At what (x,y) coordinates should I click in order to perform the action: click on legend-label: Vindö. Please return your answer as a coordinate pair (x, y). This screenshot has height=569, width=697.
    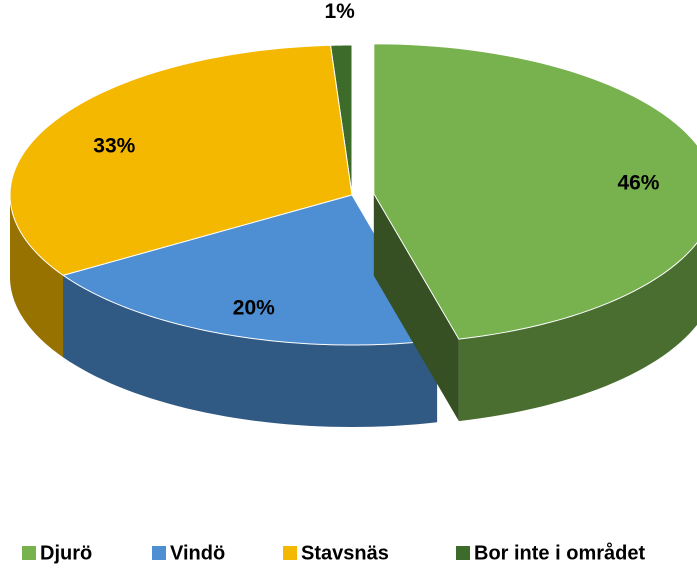
    Looking at the image, I should click on (197, 553).